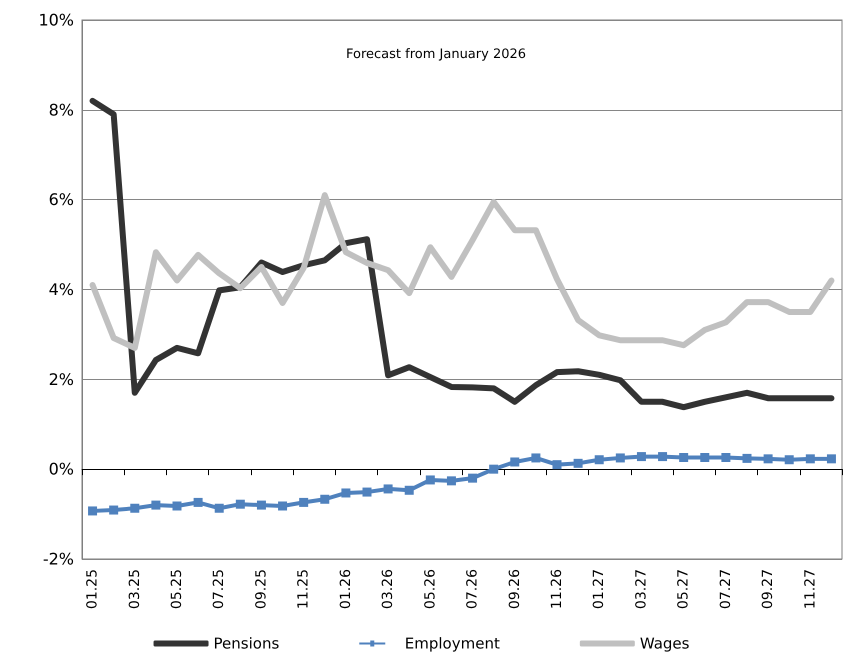 This screenshot has height=656, width=843. Describe the element at coordinates (436, 54) in the screenshot. I see `annotation: Forecast from January 2026` at that location.